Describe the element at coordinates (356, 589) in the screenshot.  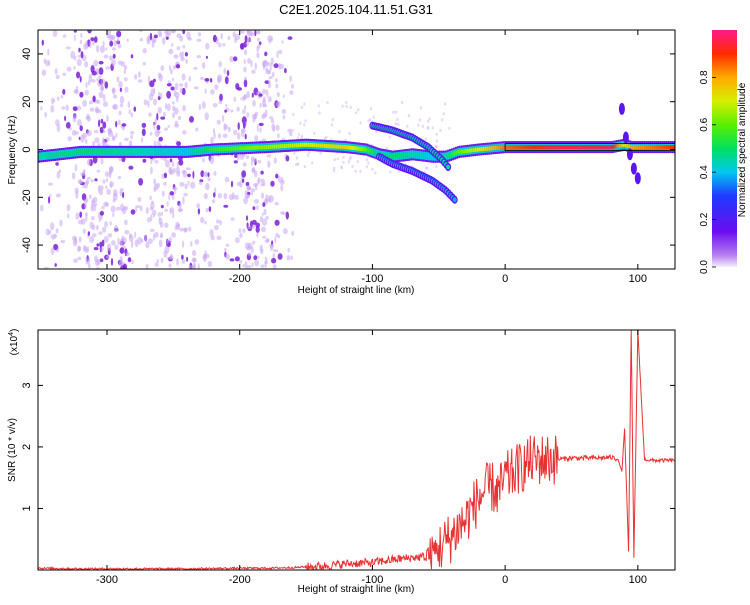
I see `snr-x-label: Height of straight line (km)` at that location.